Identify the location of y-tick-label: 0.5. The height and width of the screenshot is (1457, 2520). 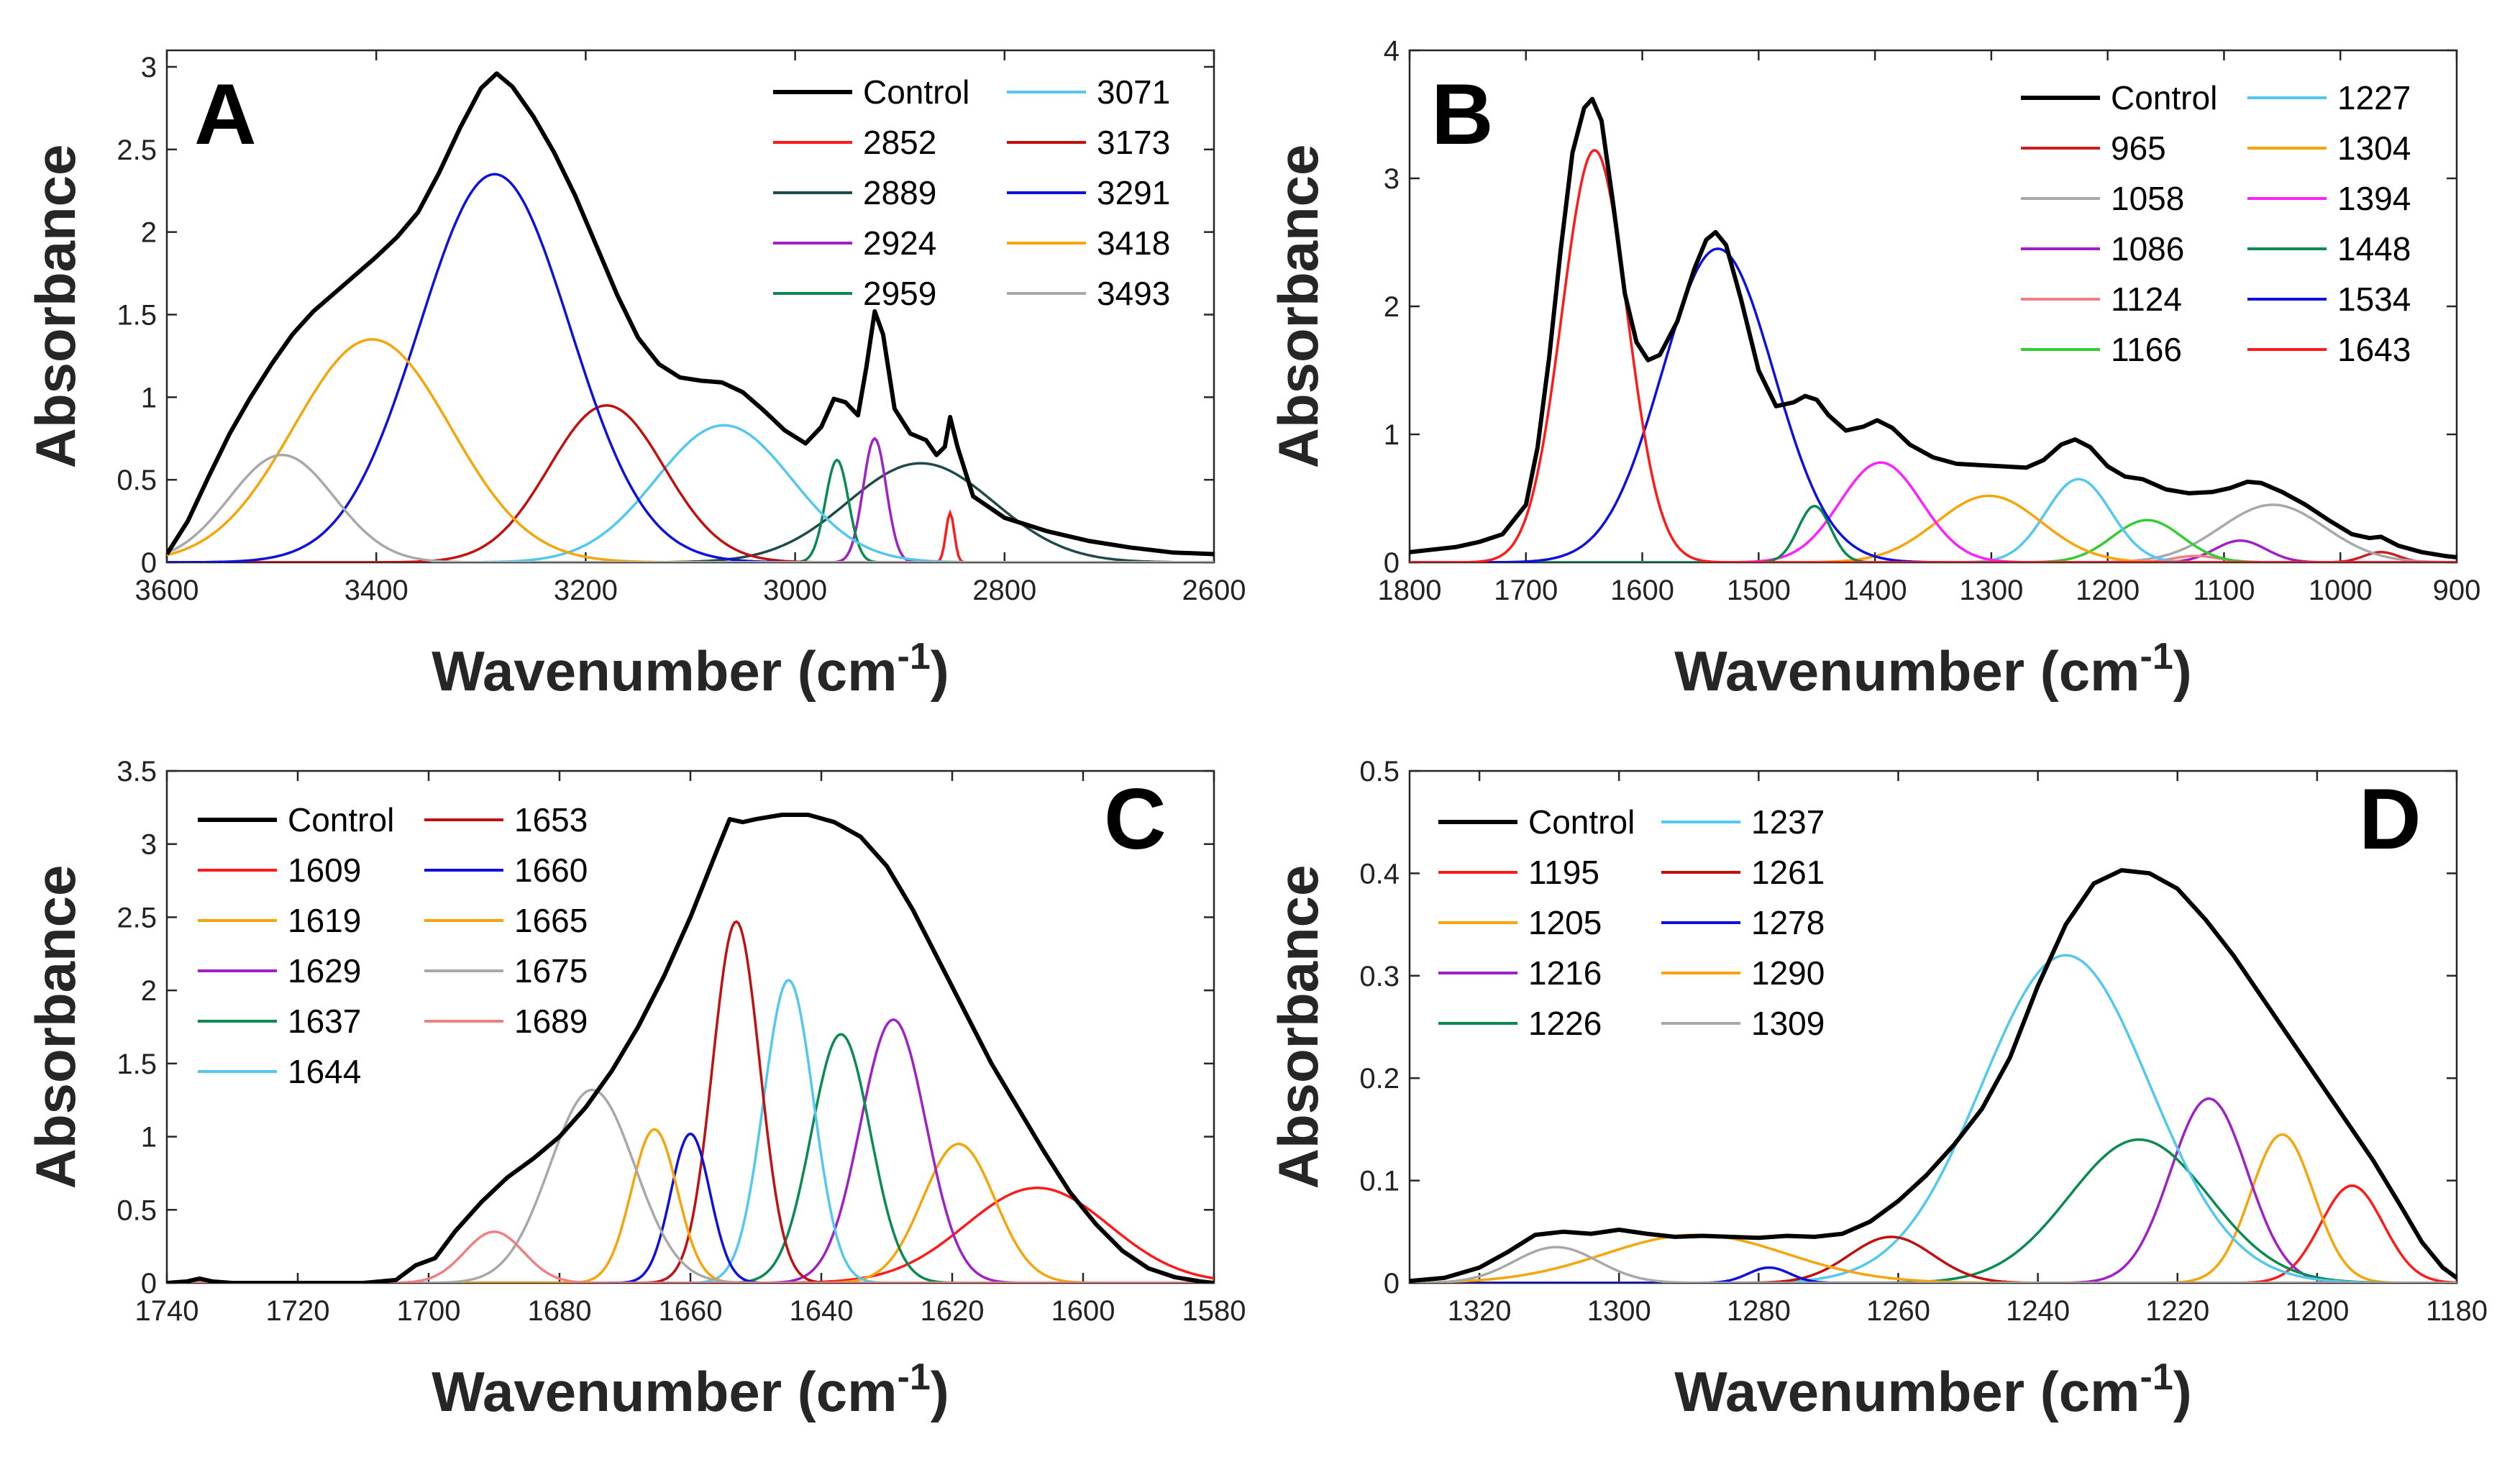
(137, 480).